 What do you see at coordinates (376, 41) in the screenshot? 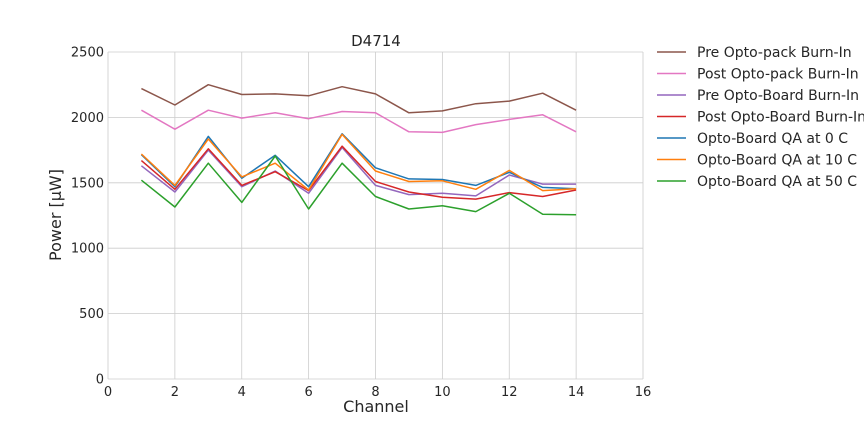
I see `chart-title: D4714` at bounding box center [376, 41].